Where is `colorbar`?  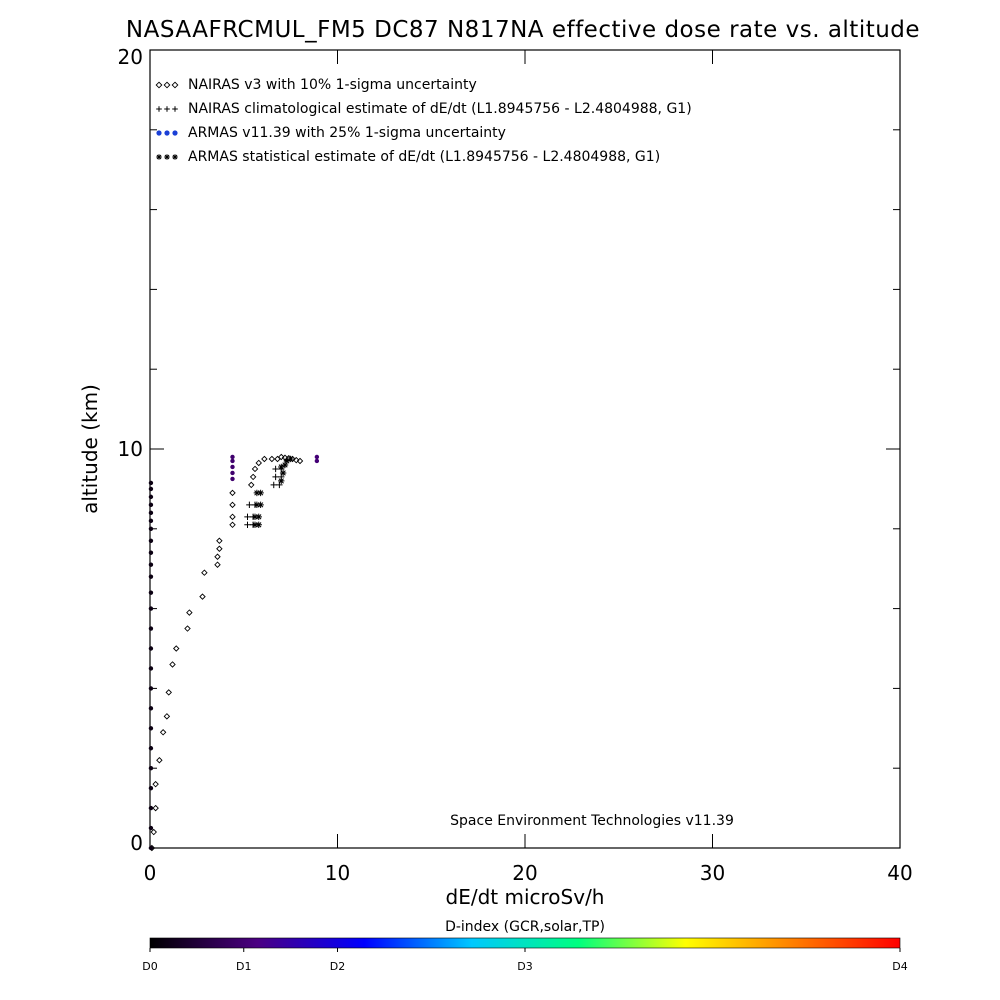 colorbar is located at coordinates (525, 943).